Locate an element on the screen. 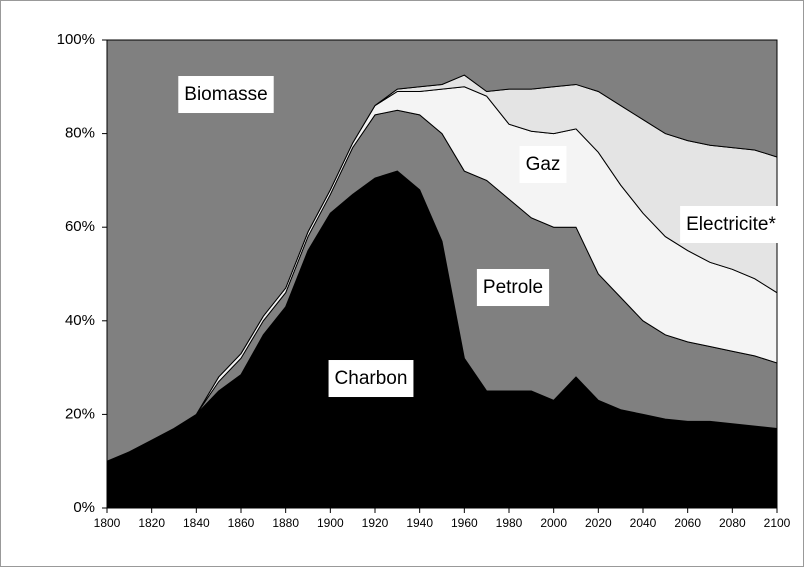  y-tick-label: 60% is located at coordinates (80, 226).